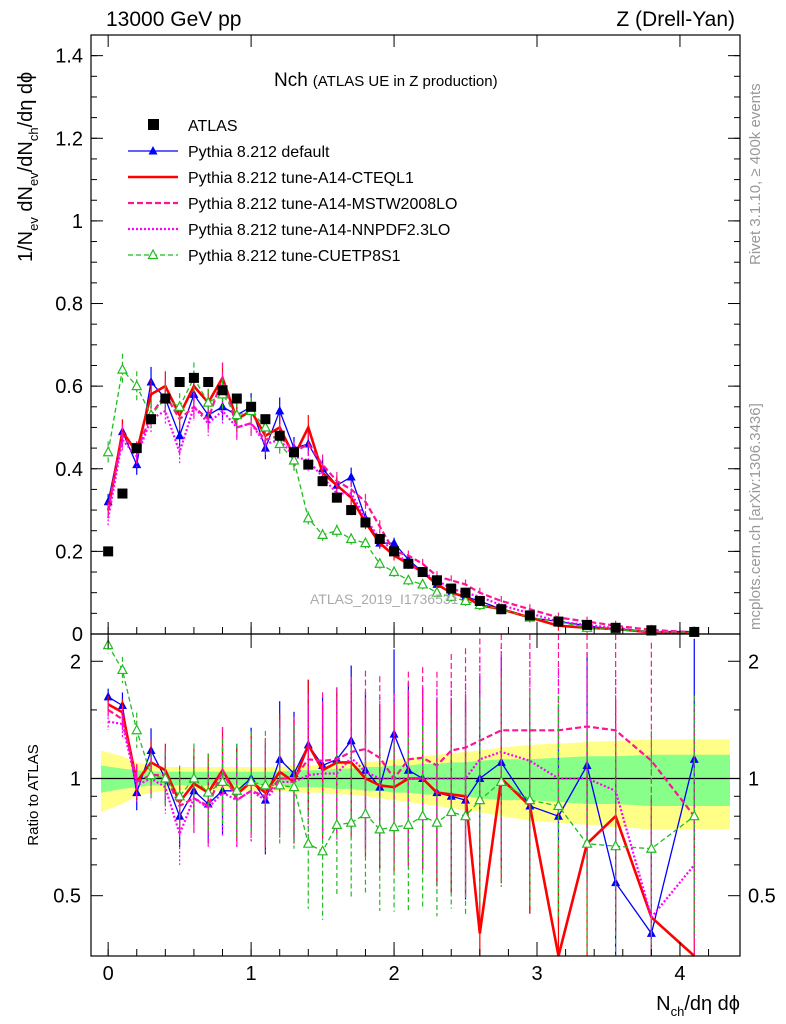  I want to click on xlabel-part-3: /dη dϕ, so click(712, 1004).